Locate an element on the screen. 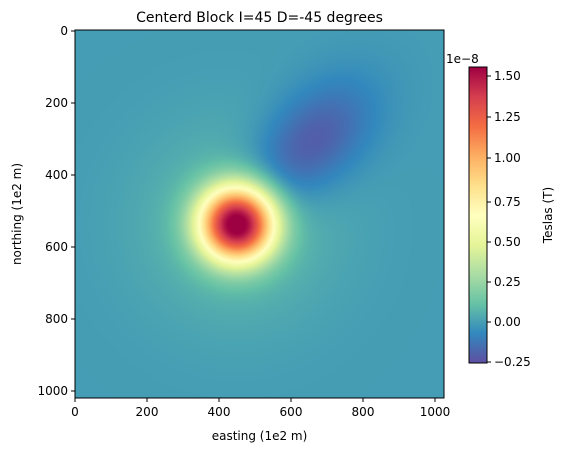  y-tick-label: 200 is located at coordinates (56, 103).